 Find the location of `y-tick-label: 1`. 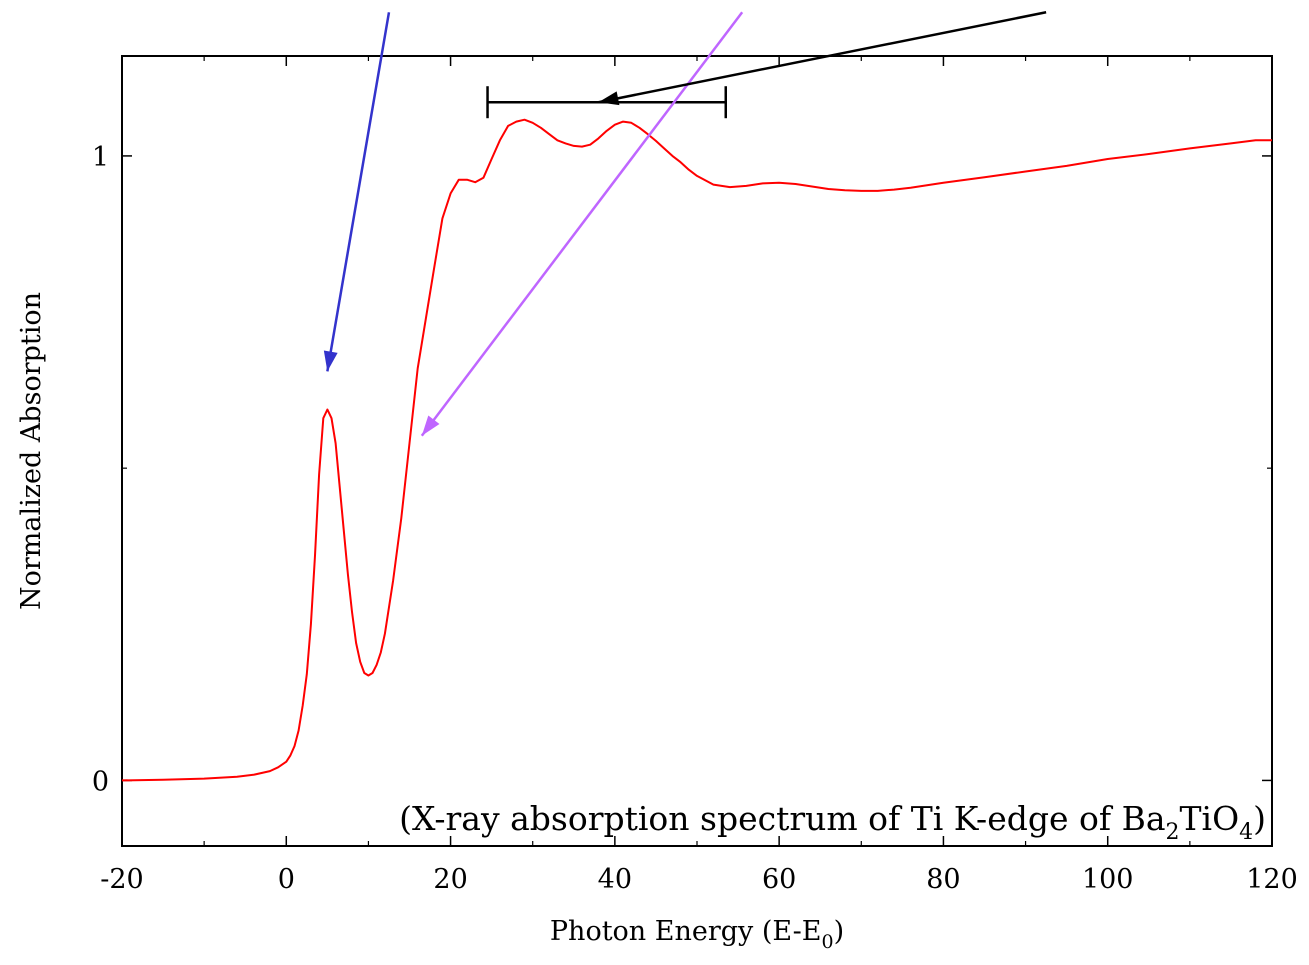

y-tick-label: 1 is located at coordinates (100, 157).